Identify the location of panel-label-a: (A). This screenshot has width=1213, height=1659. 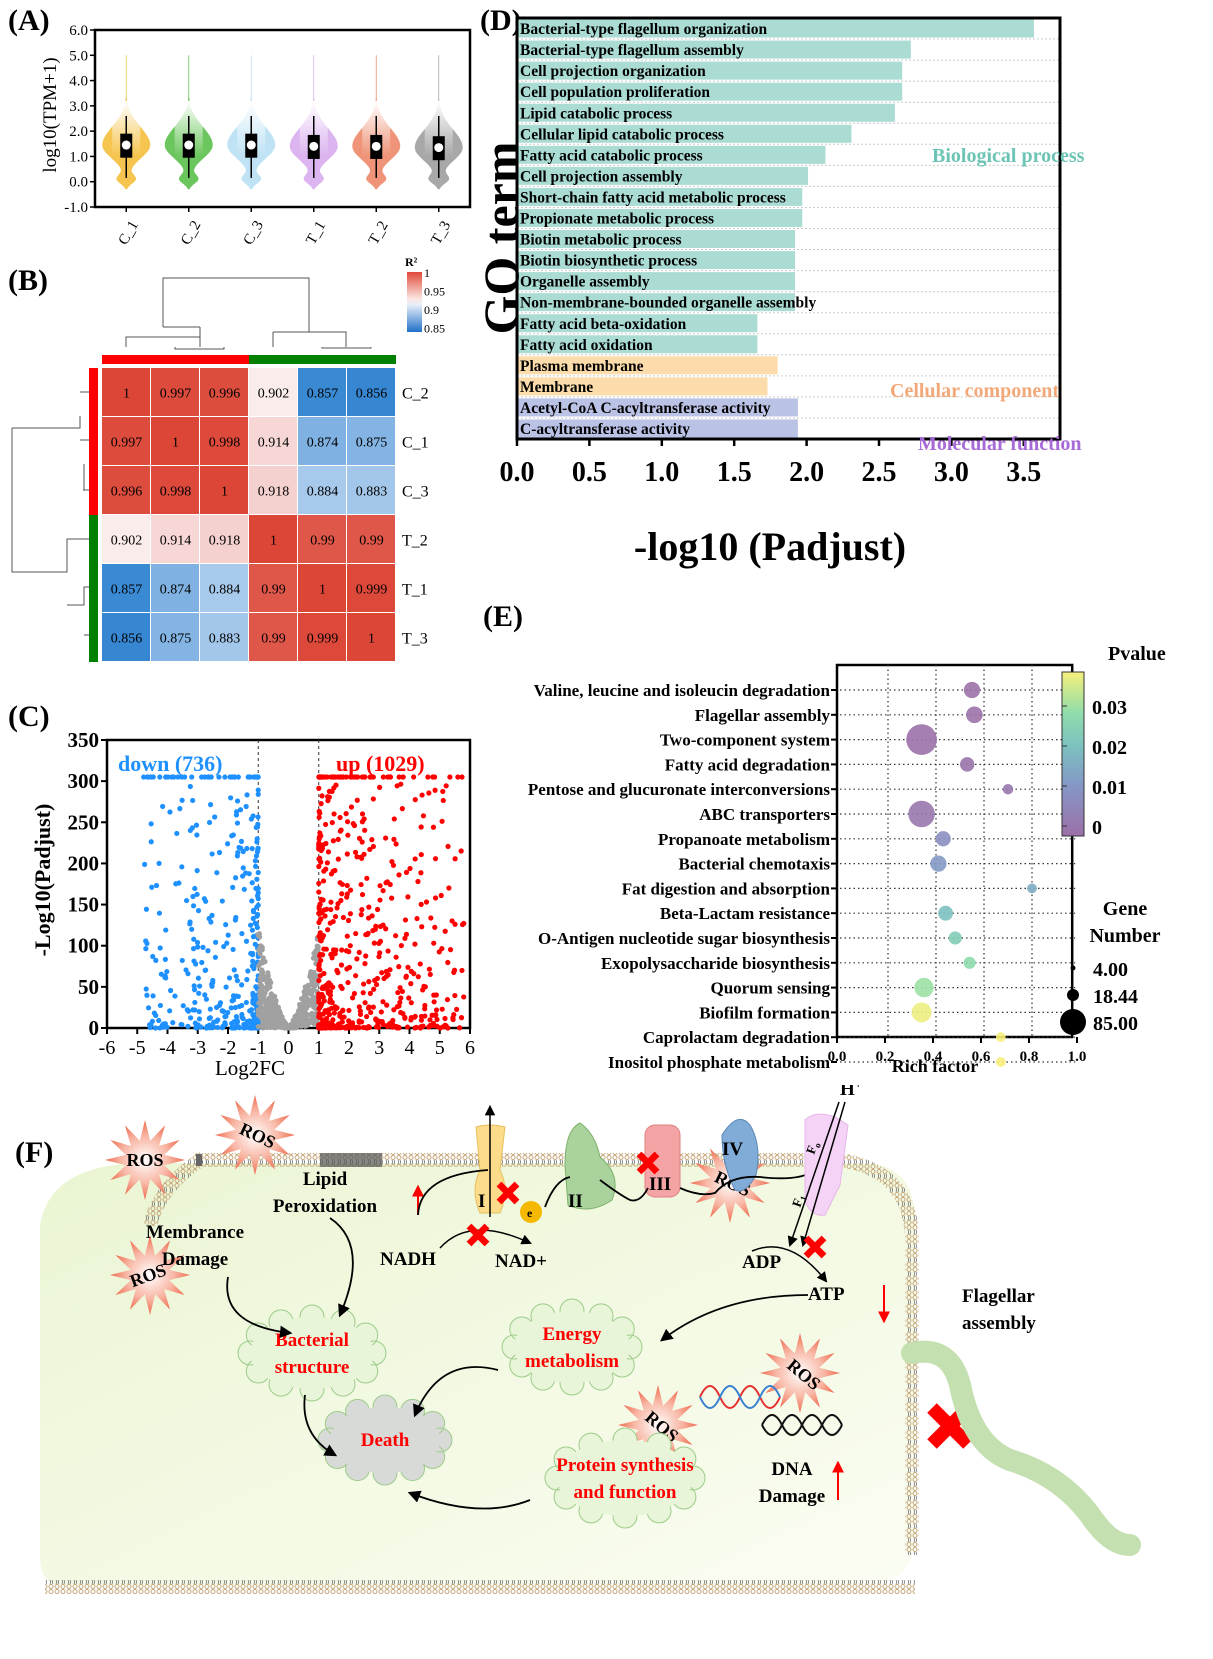
(29, 20).